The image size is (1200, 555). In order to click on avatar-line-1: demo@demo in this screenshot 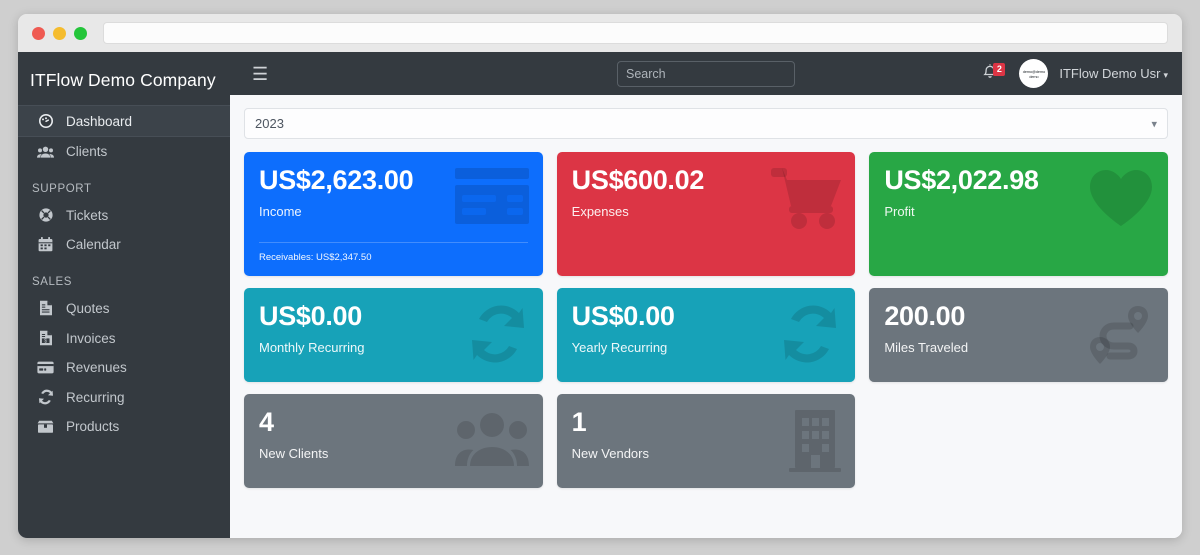, I will do `click(1033, 71)`.